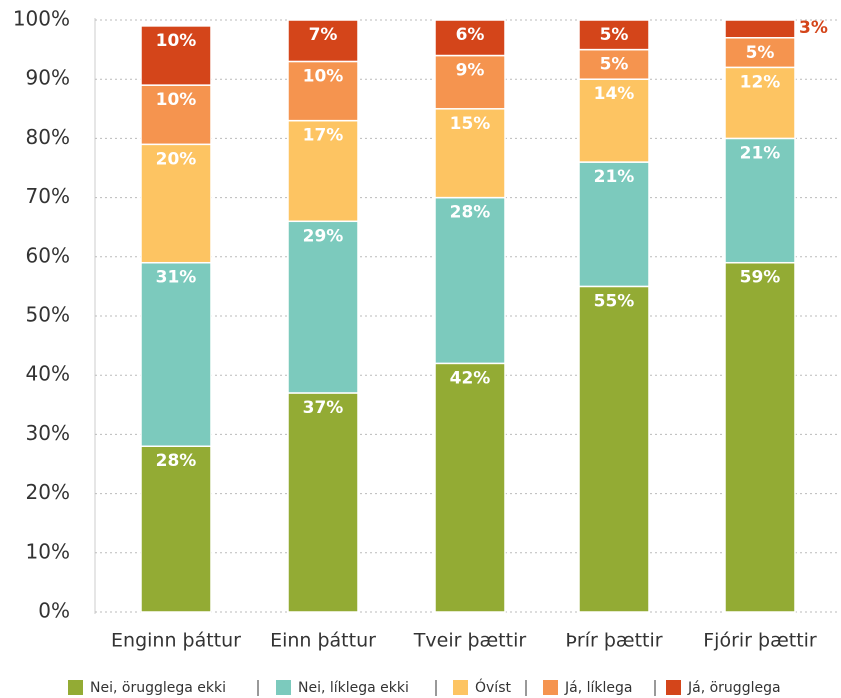  What do you see at coordinates (48, 137) in the screenshot?
I see `y-tick-label: 80%` at bounding box center [48, 137].